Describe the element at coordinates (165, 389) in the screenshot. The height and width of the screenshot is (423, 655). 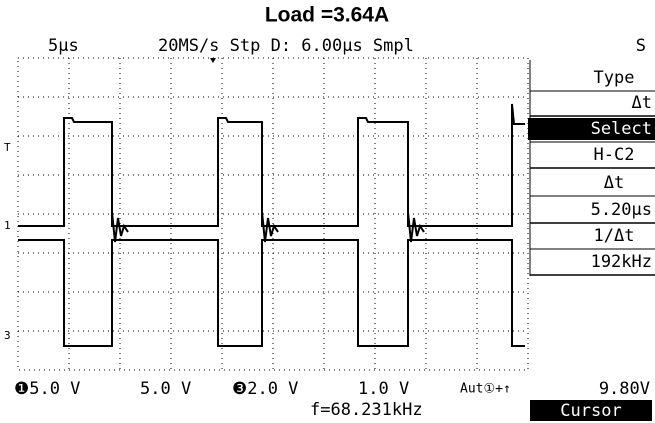
I see `footer-ch2: 5.0 V` at that location.